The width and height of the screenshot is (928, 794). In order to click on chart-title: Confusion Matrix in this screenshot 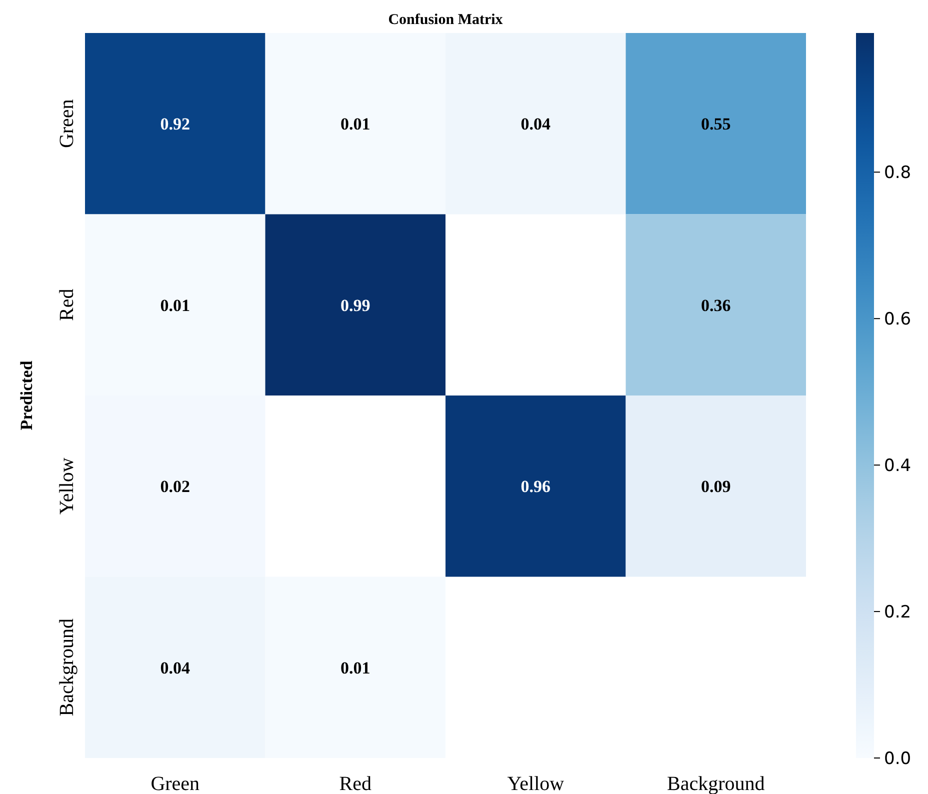, I will do `click(446, 20)`.